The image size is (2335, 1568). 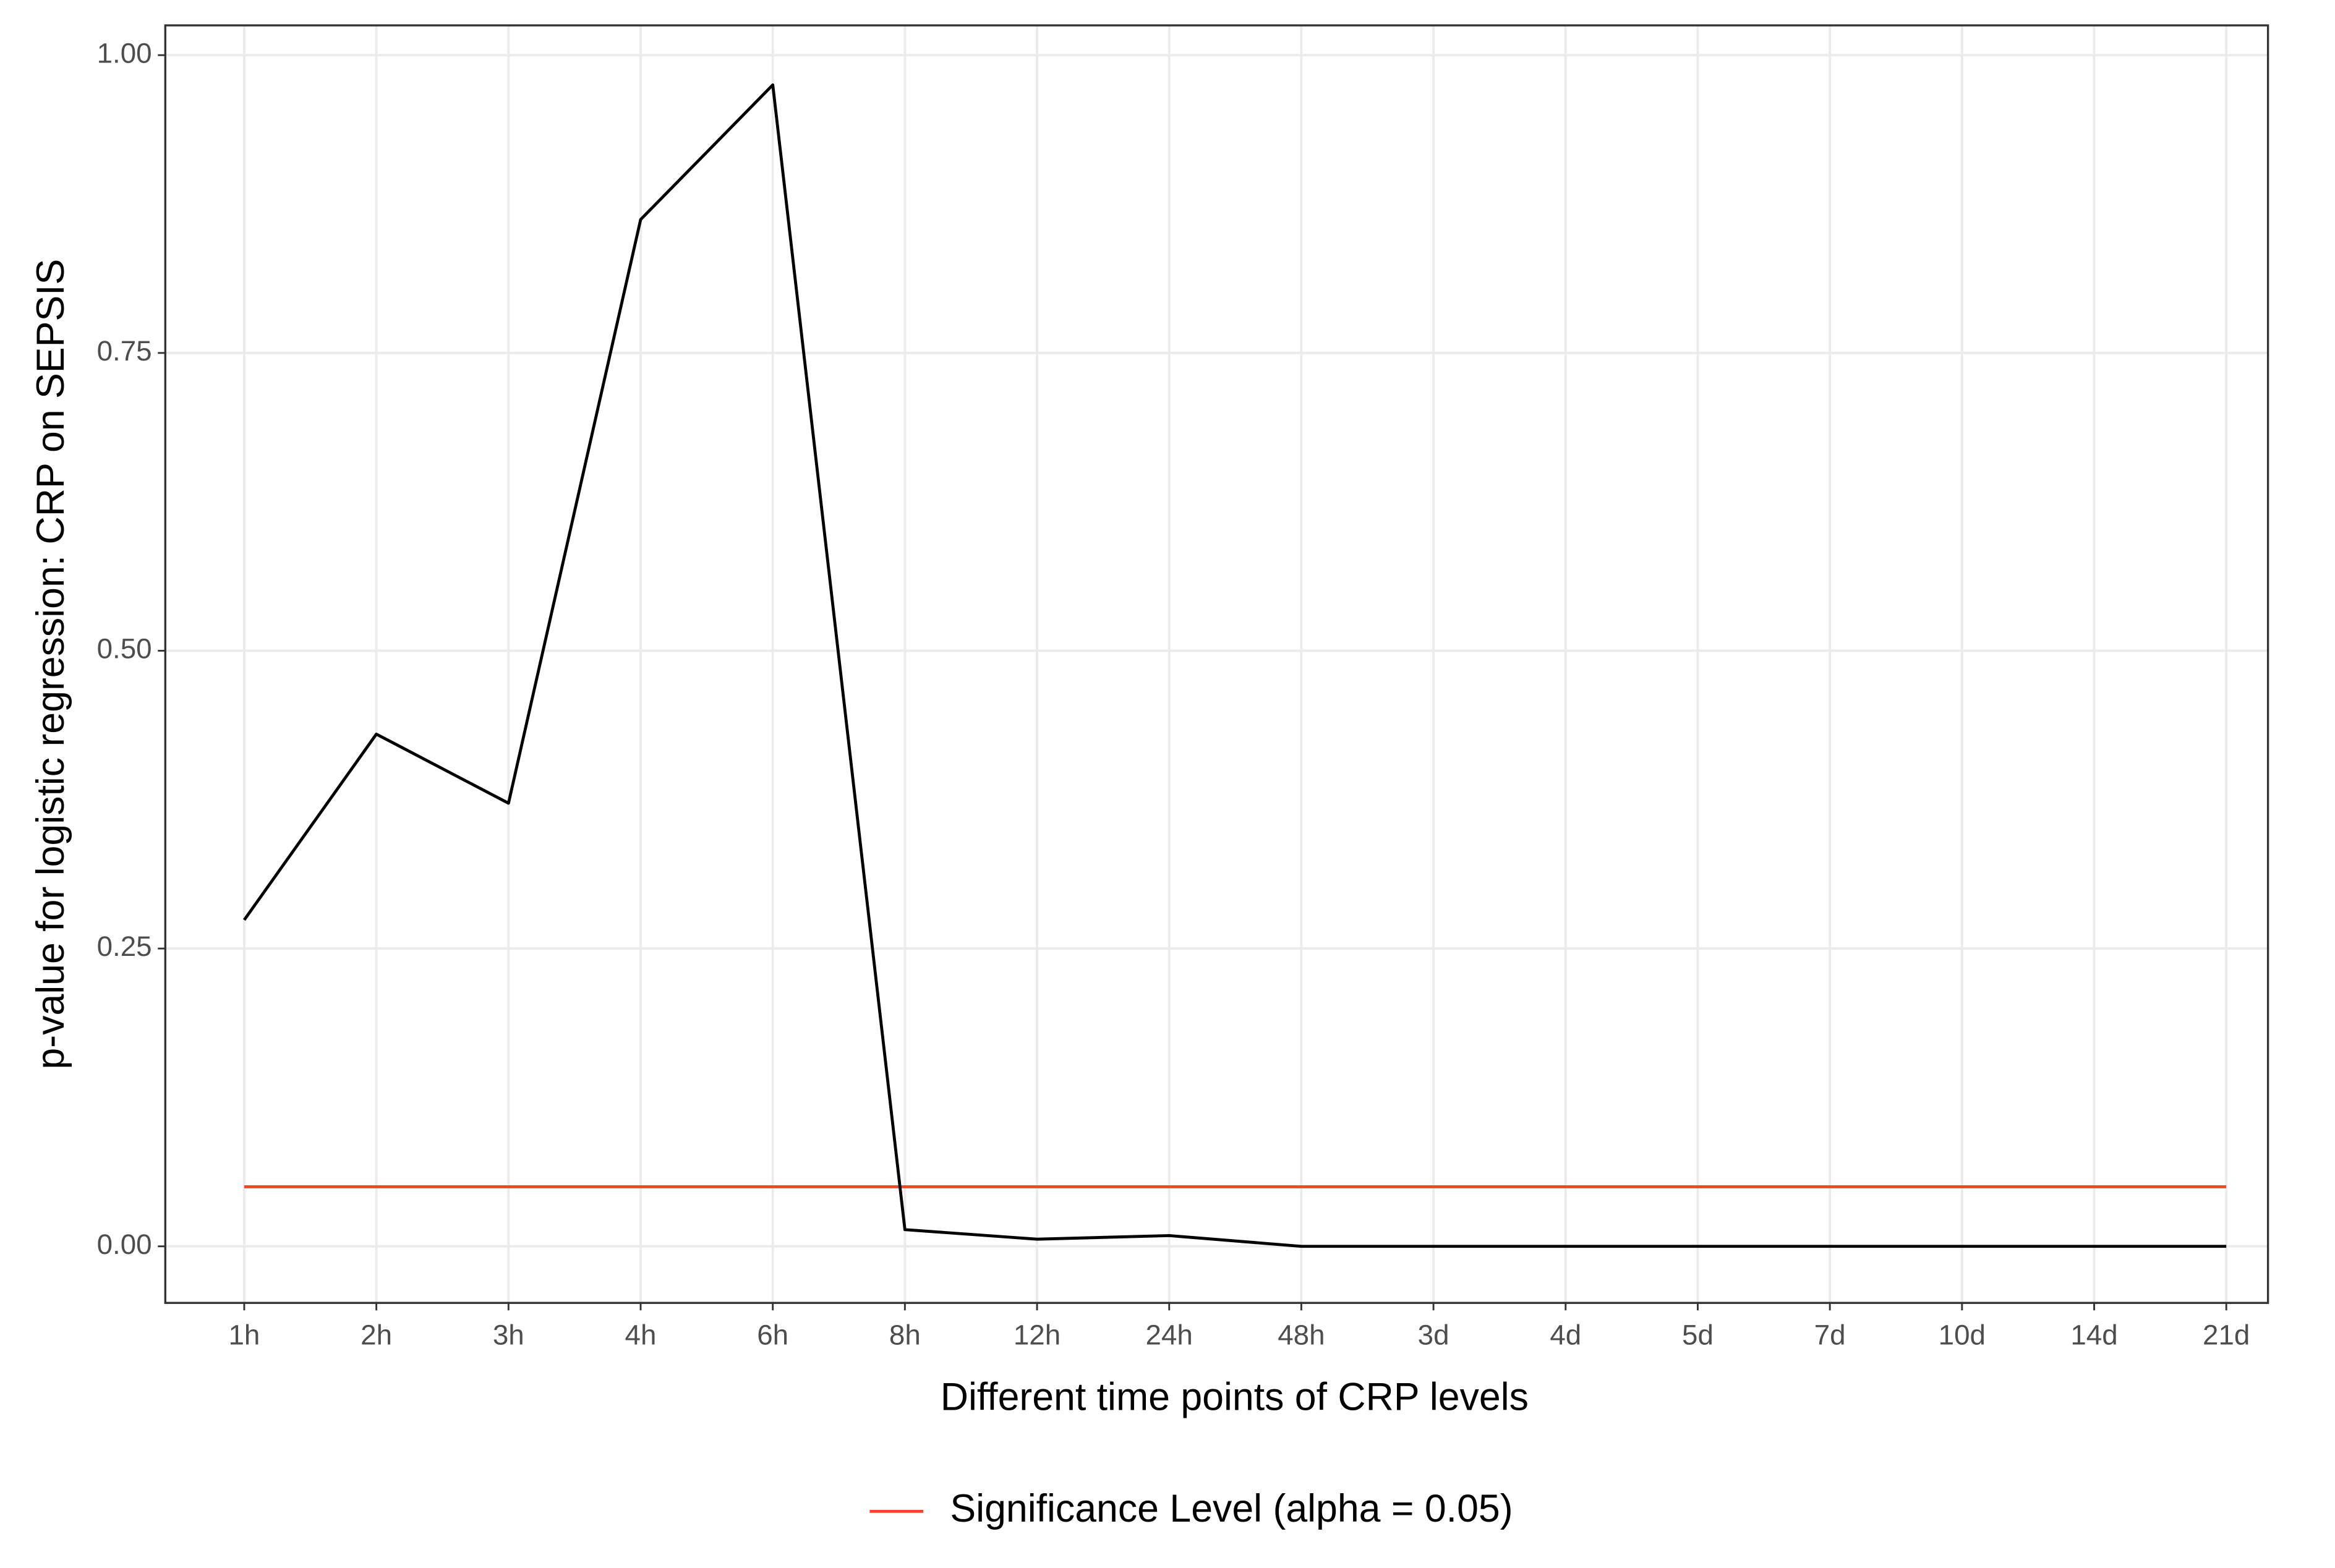 I want to click on x-tick-label: 4h, so click(x=641, y=1335).